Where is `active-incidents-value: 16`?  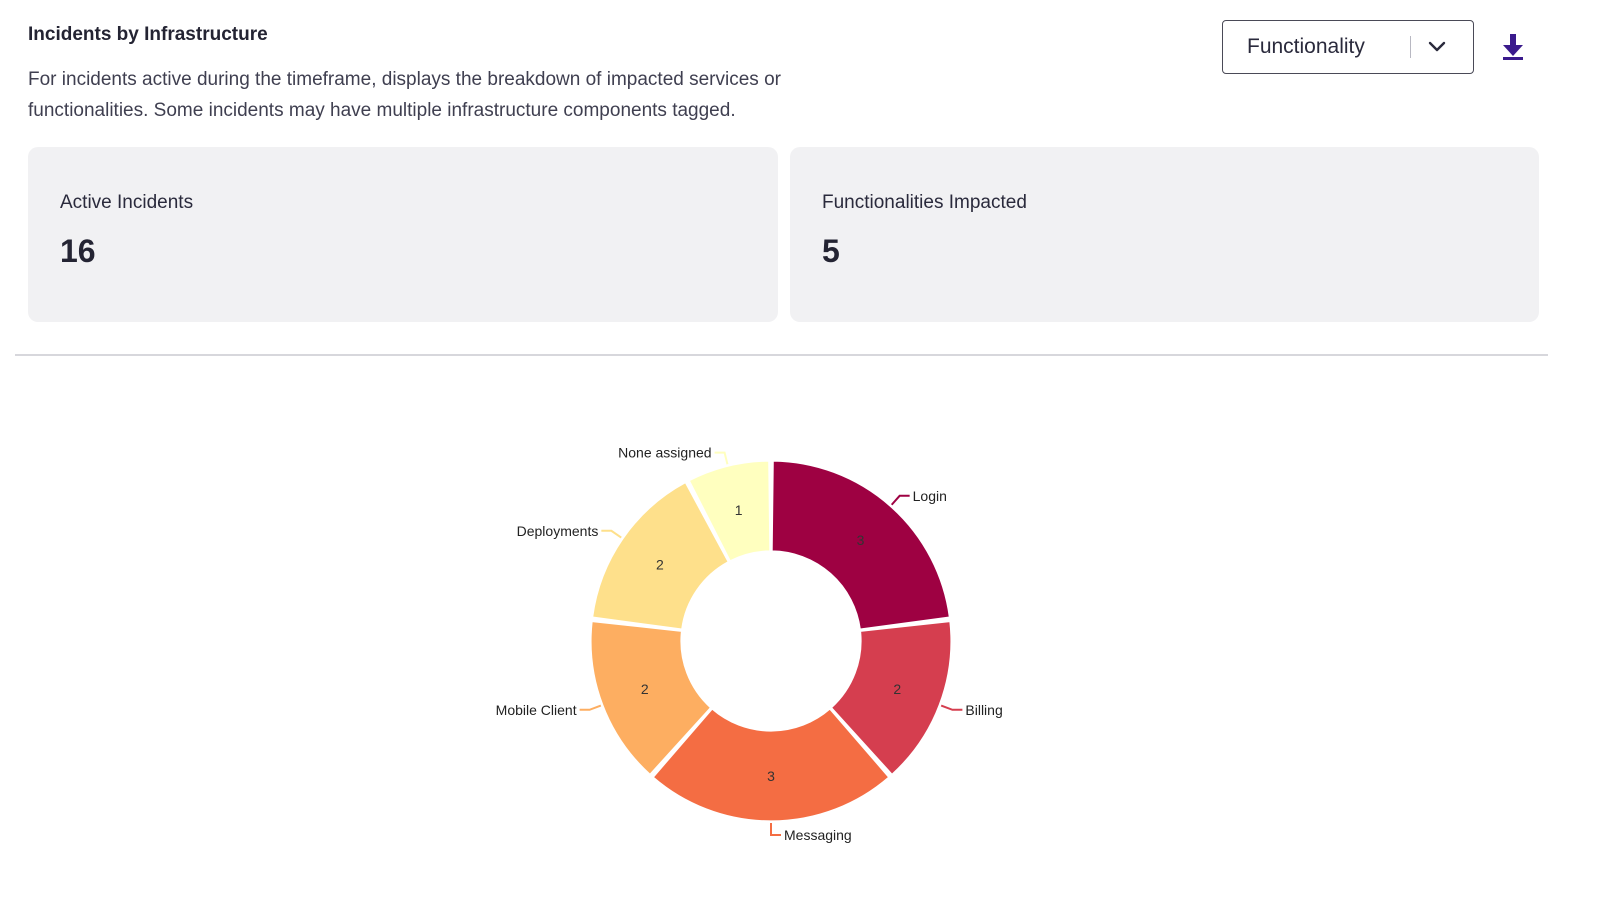
active-incidents-value: 16 is located at coordinates (78, 251).